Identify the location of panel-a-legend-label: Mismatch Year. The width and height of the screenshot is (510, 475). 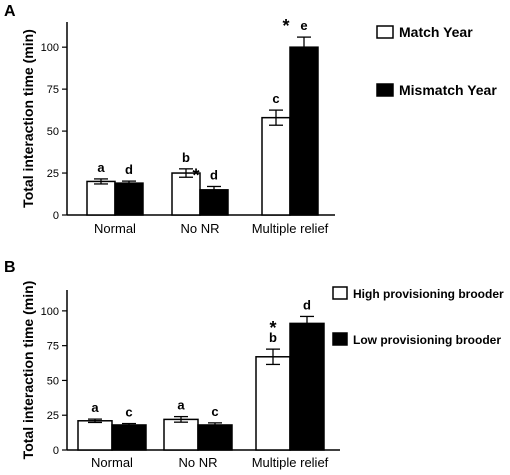
(448, 90).